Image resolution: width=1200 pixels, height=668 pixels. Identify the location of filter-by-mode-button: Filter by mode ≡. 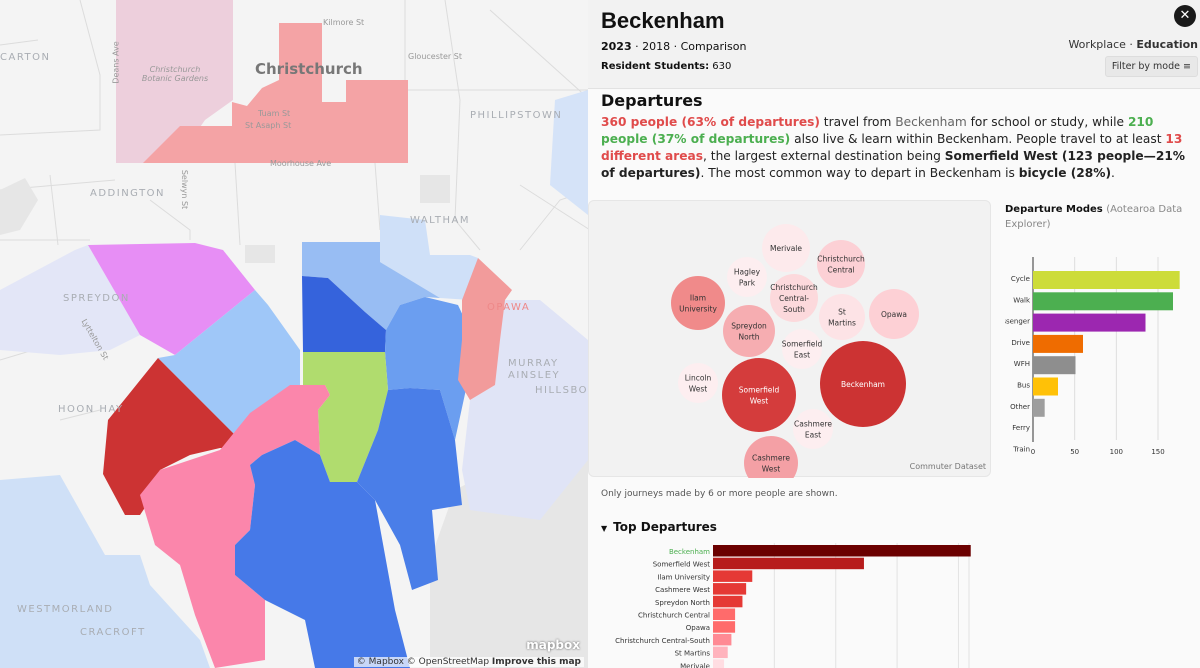
(1151, 66).